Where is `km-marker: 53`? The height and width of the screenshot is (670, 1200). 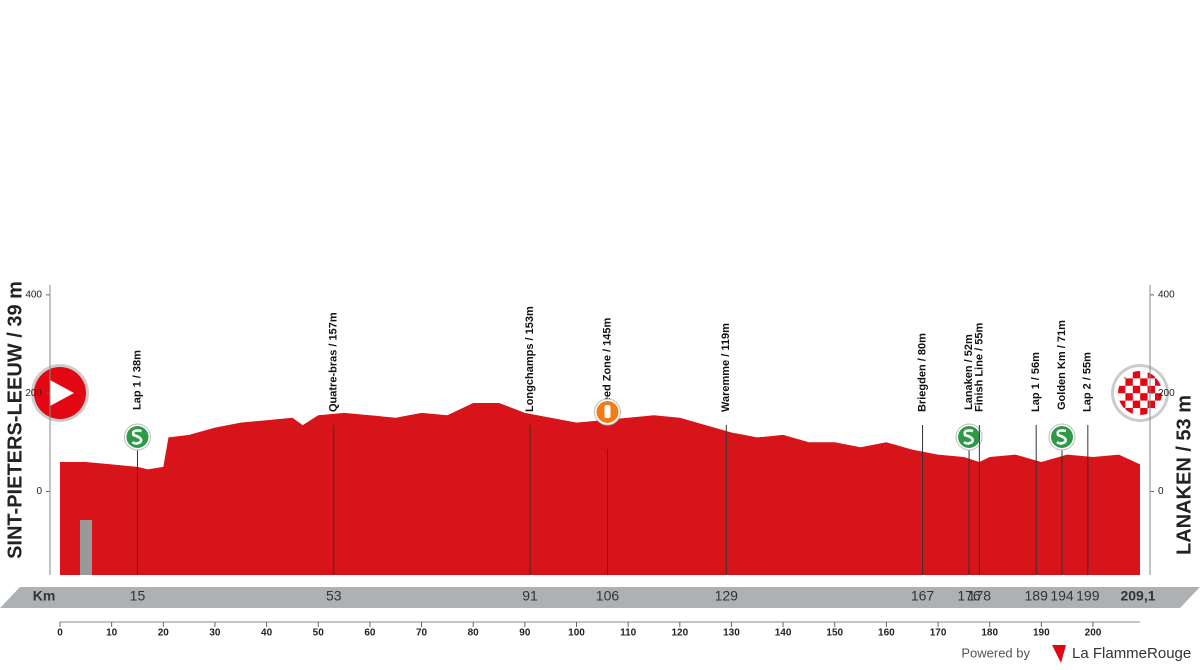
km-marker: 53 is located at coordinates (334, 596).